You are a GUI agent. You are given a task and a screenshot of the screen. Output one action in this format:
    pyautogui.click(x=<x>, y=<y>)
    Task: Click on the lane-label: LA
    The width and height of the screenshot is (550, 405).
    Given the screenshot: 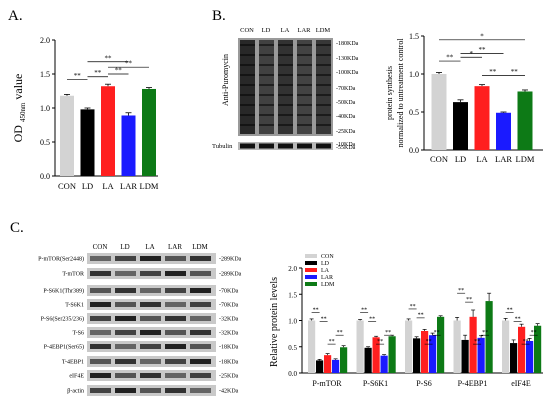 What is the action you would take?
    pyautogui.click(x=149, y=247)
    